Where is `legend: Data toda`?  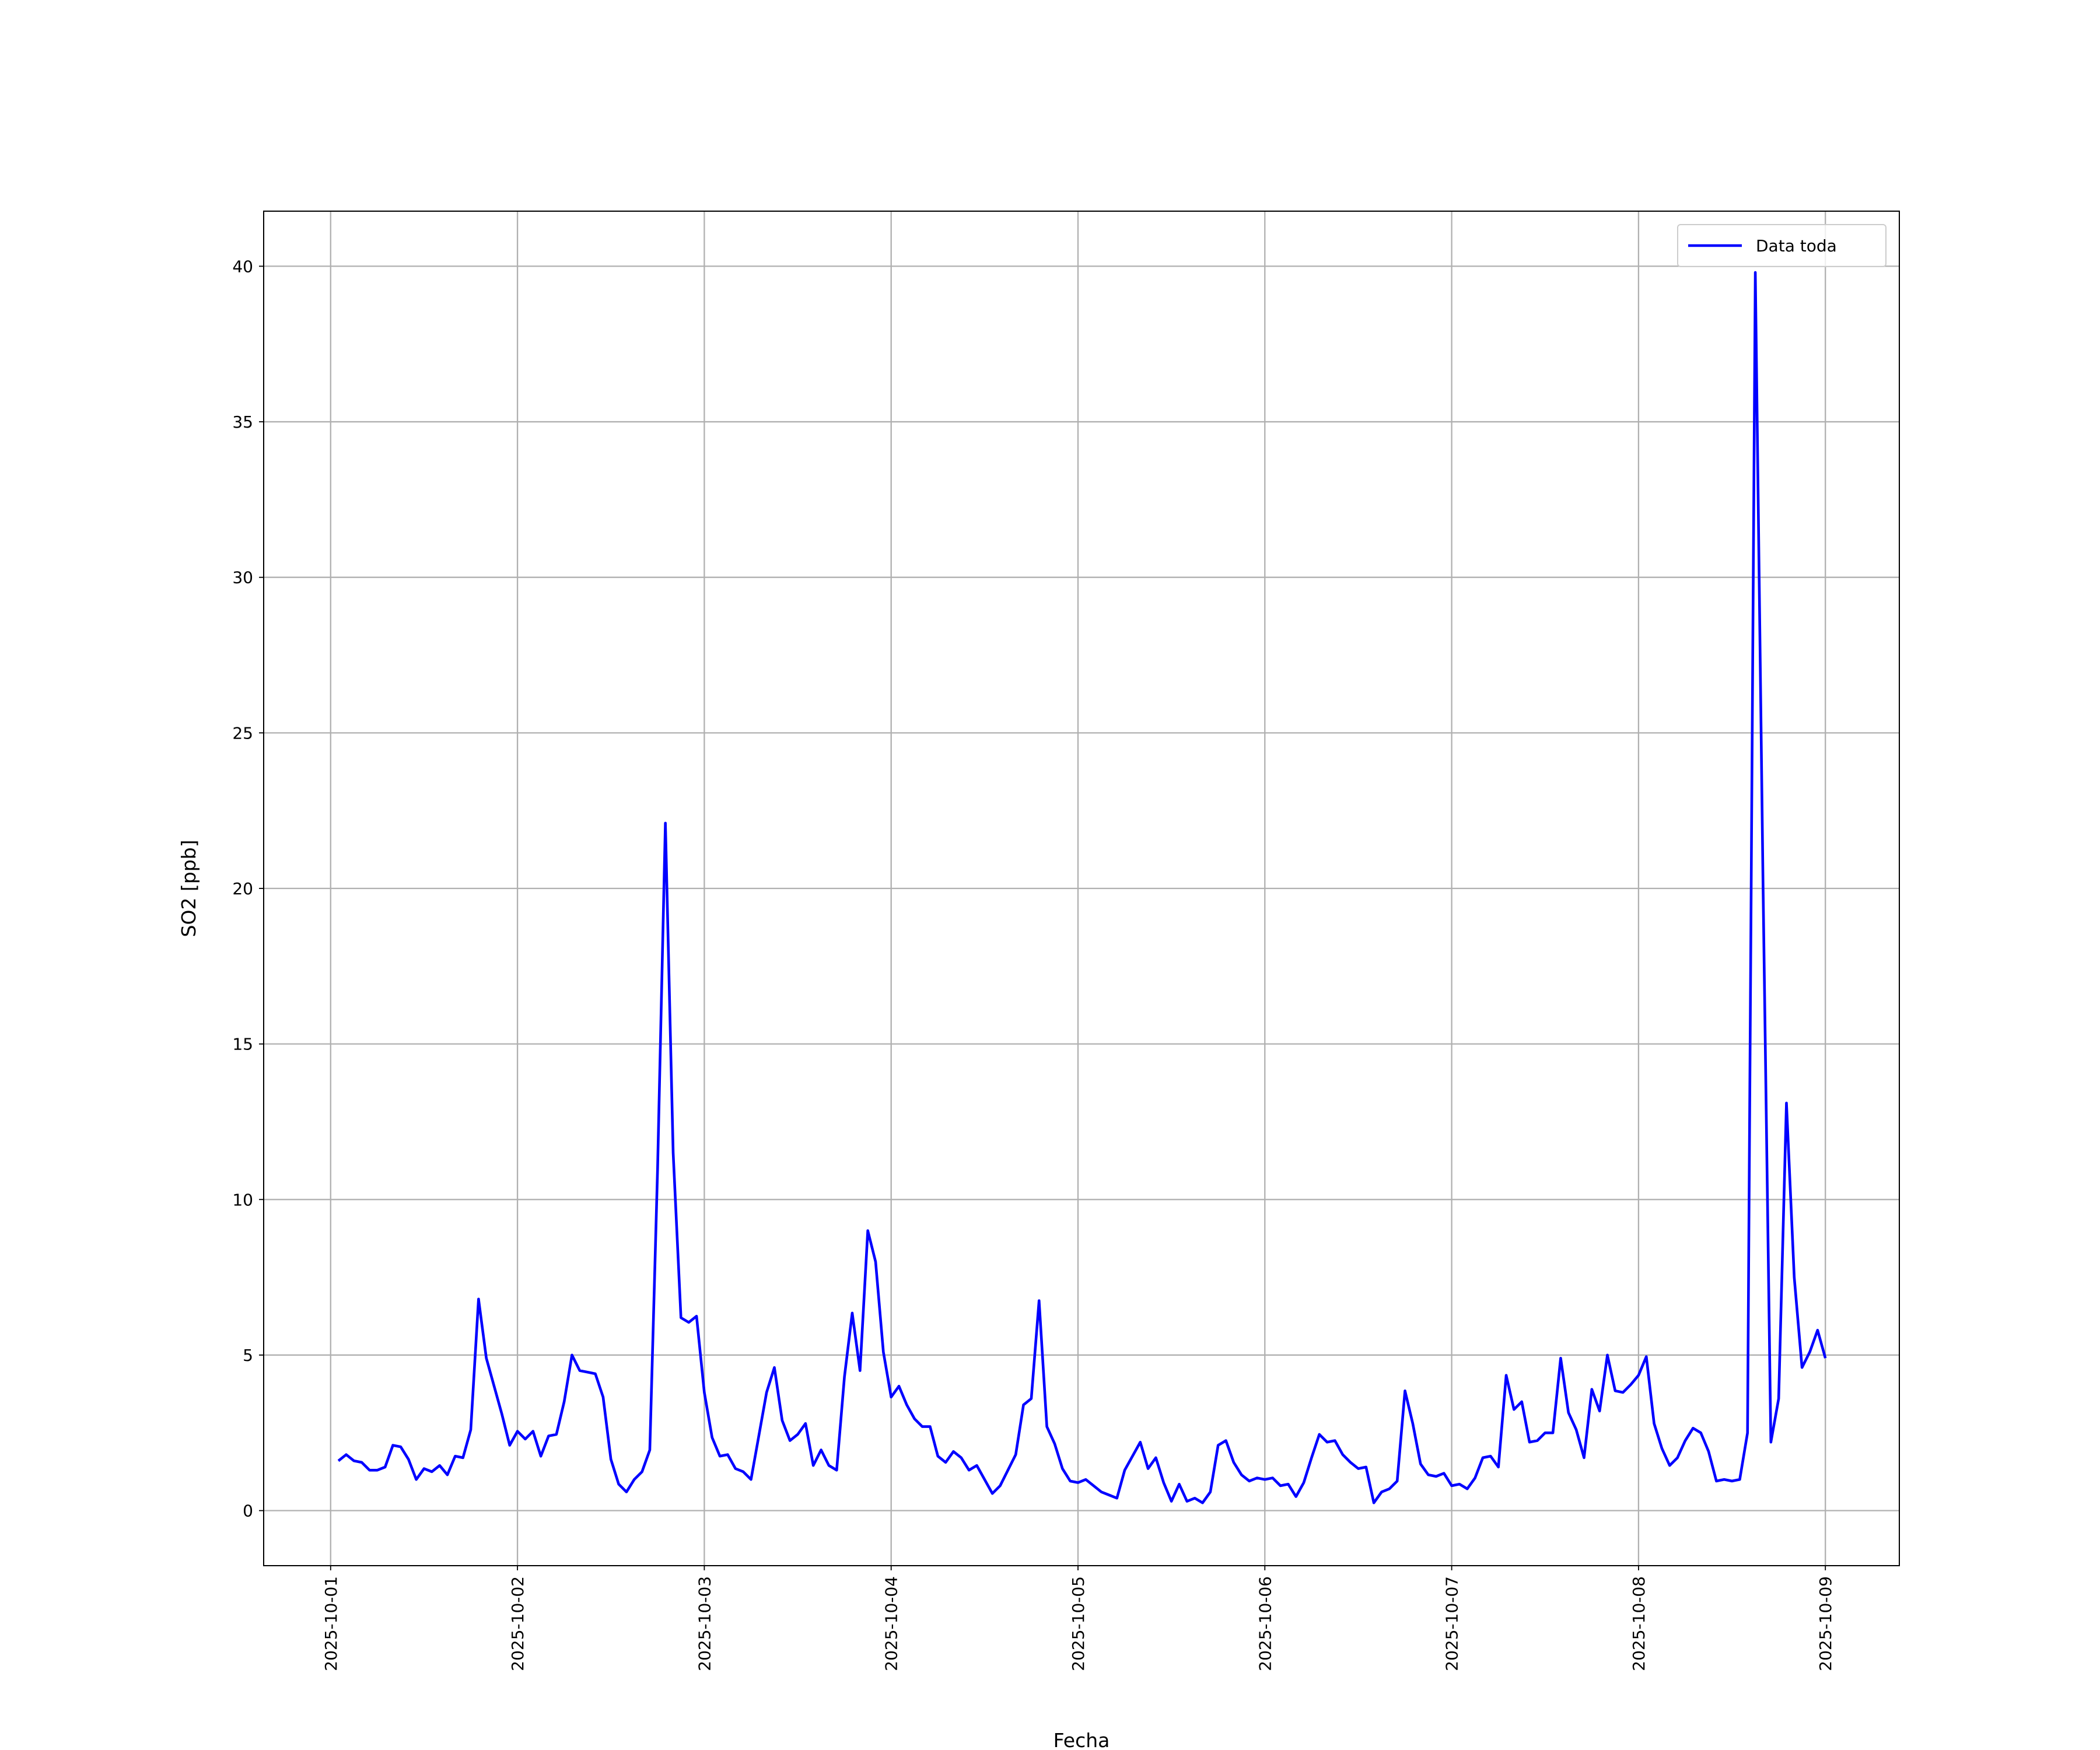 legend: Data toda is located at coordinates (1782, 245).